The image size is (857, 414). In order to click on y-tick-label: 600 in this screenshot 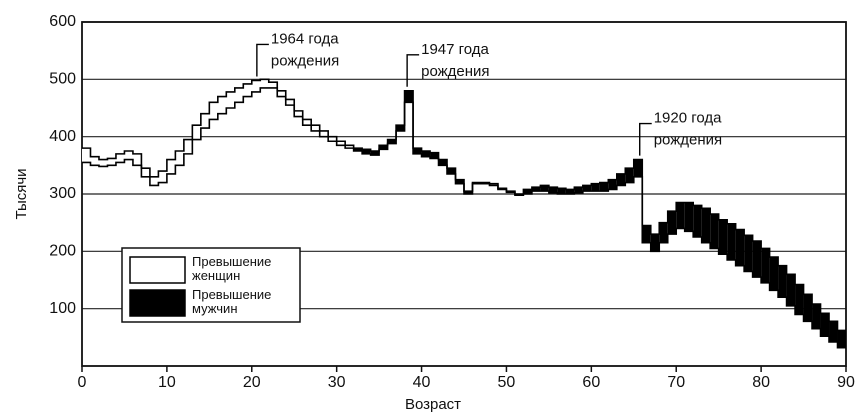, I will do `click(62, 21)`.